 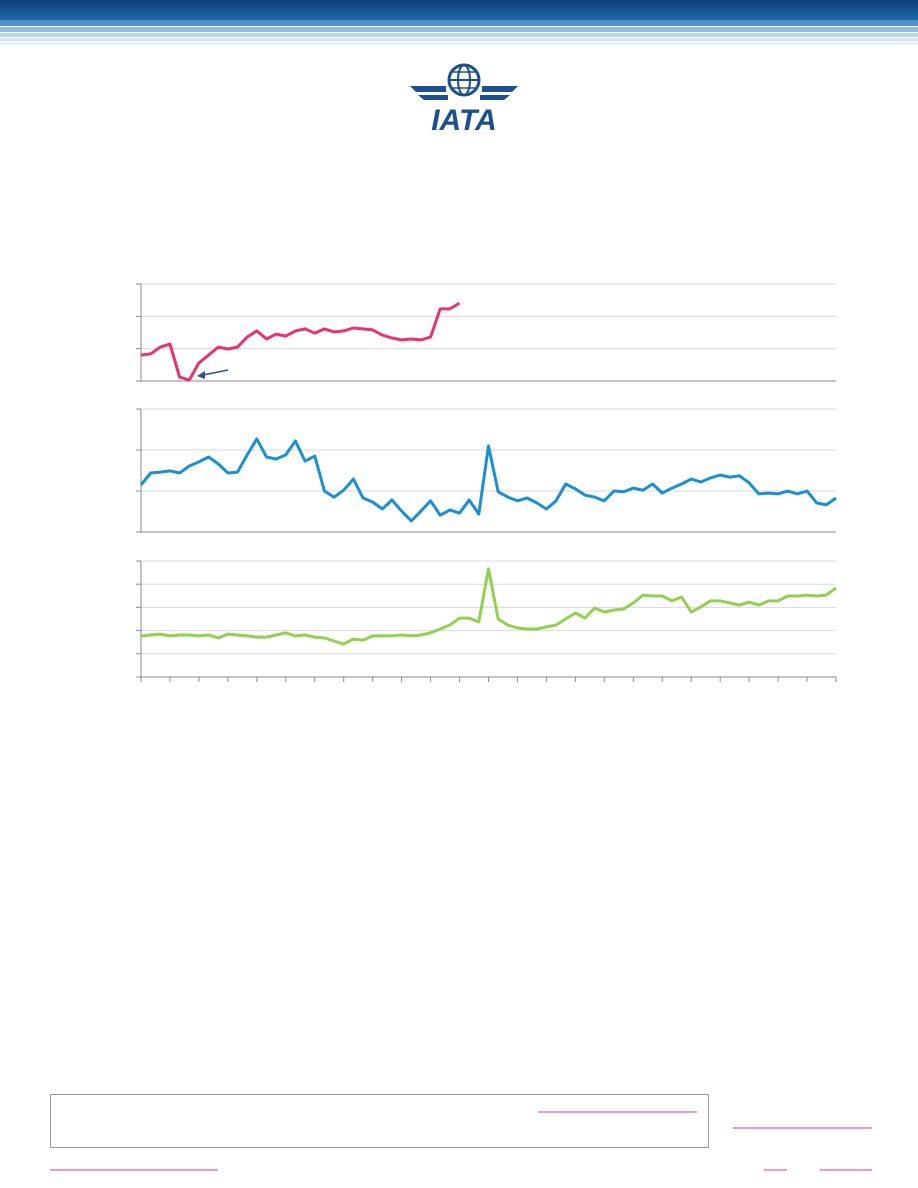 I want to click on arrow, so click(x=213, y=374).